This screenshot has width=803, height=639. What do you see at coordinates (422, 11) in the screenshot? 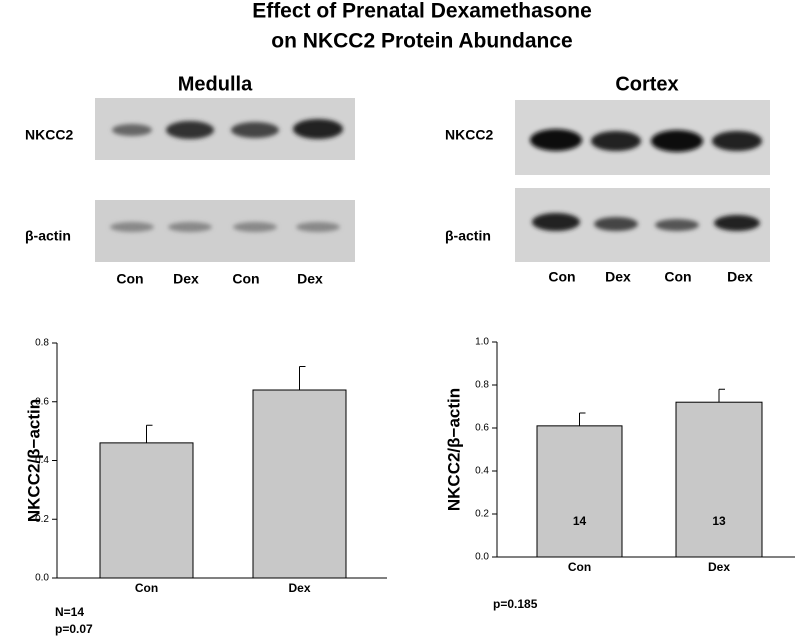
I see `figure-title: Effect of Prenatal Dexamethasone` at bounding box center [422, 11].